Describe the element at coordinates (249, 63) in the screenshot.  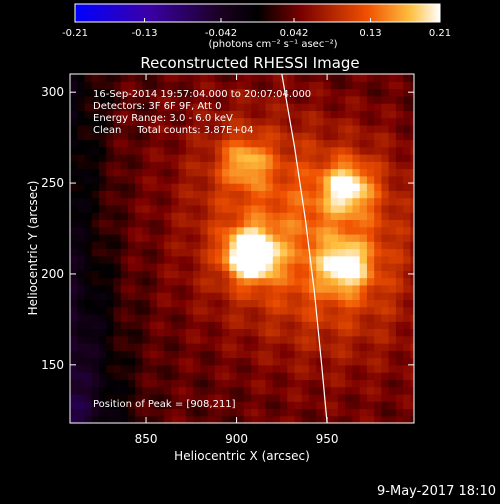
I see `chart-title: Reconstructed RHESSI Image` at that location.